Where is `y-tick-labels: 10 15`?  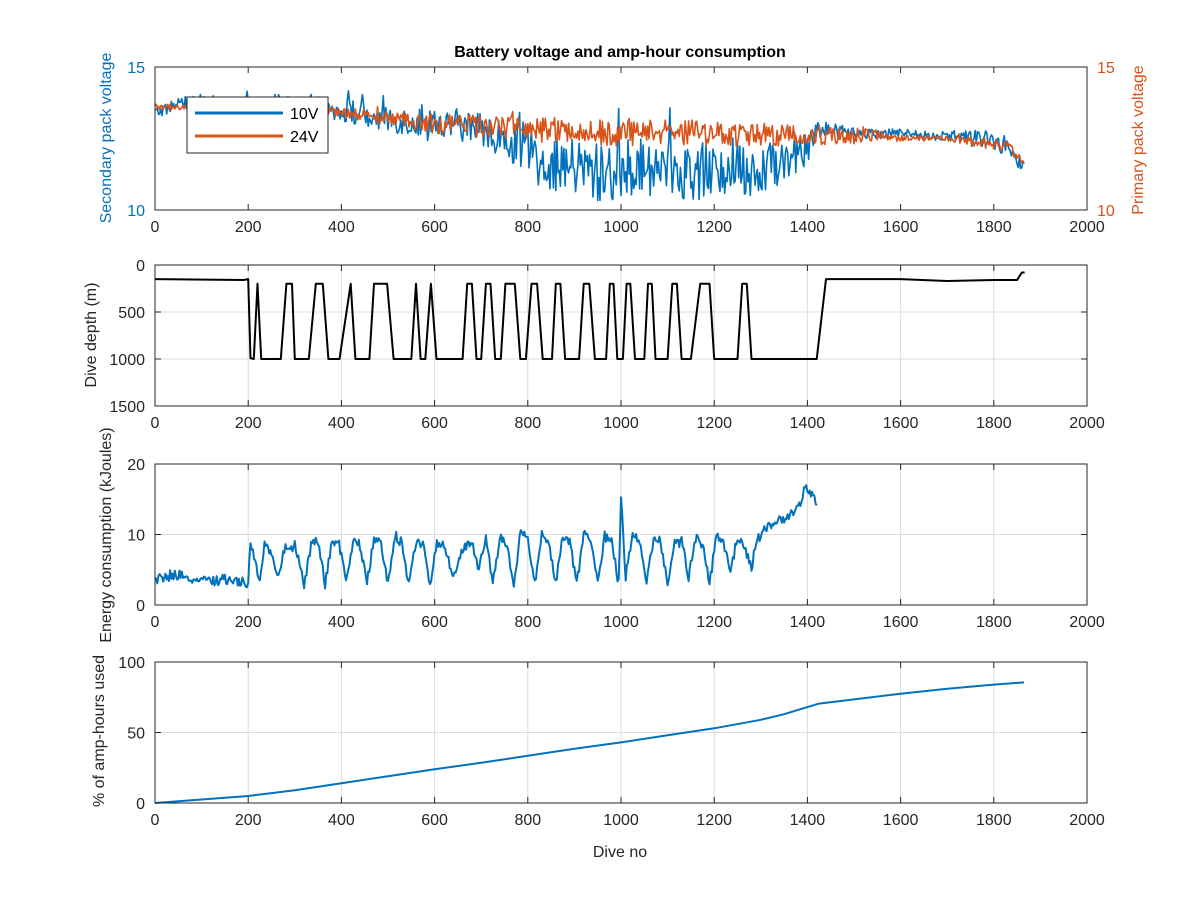
y-tick-labels: 10 15 is located at coordinates (136, 140).